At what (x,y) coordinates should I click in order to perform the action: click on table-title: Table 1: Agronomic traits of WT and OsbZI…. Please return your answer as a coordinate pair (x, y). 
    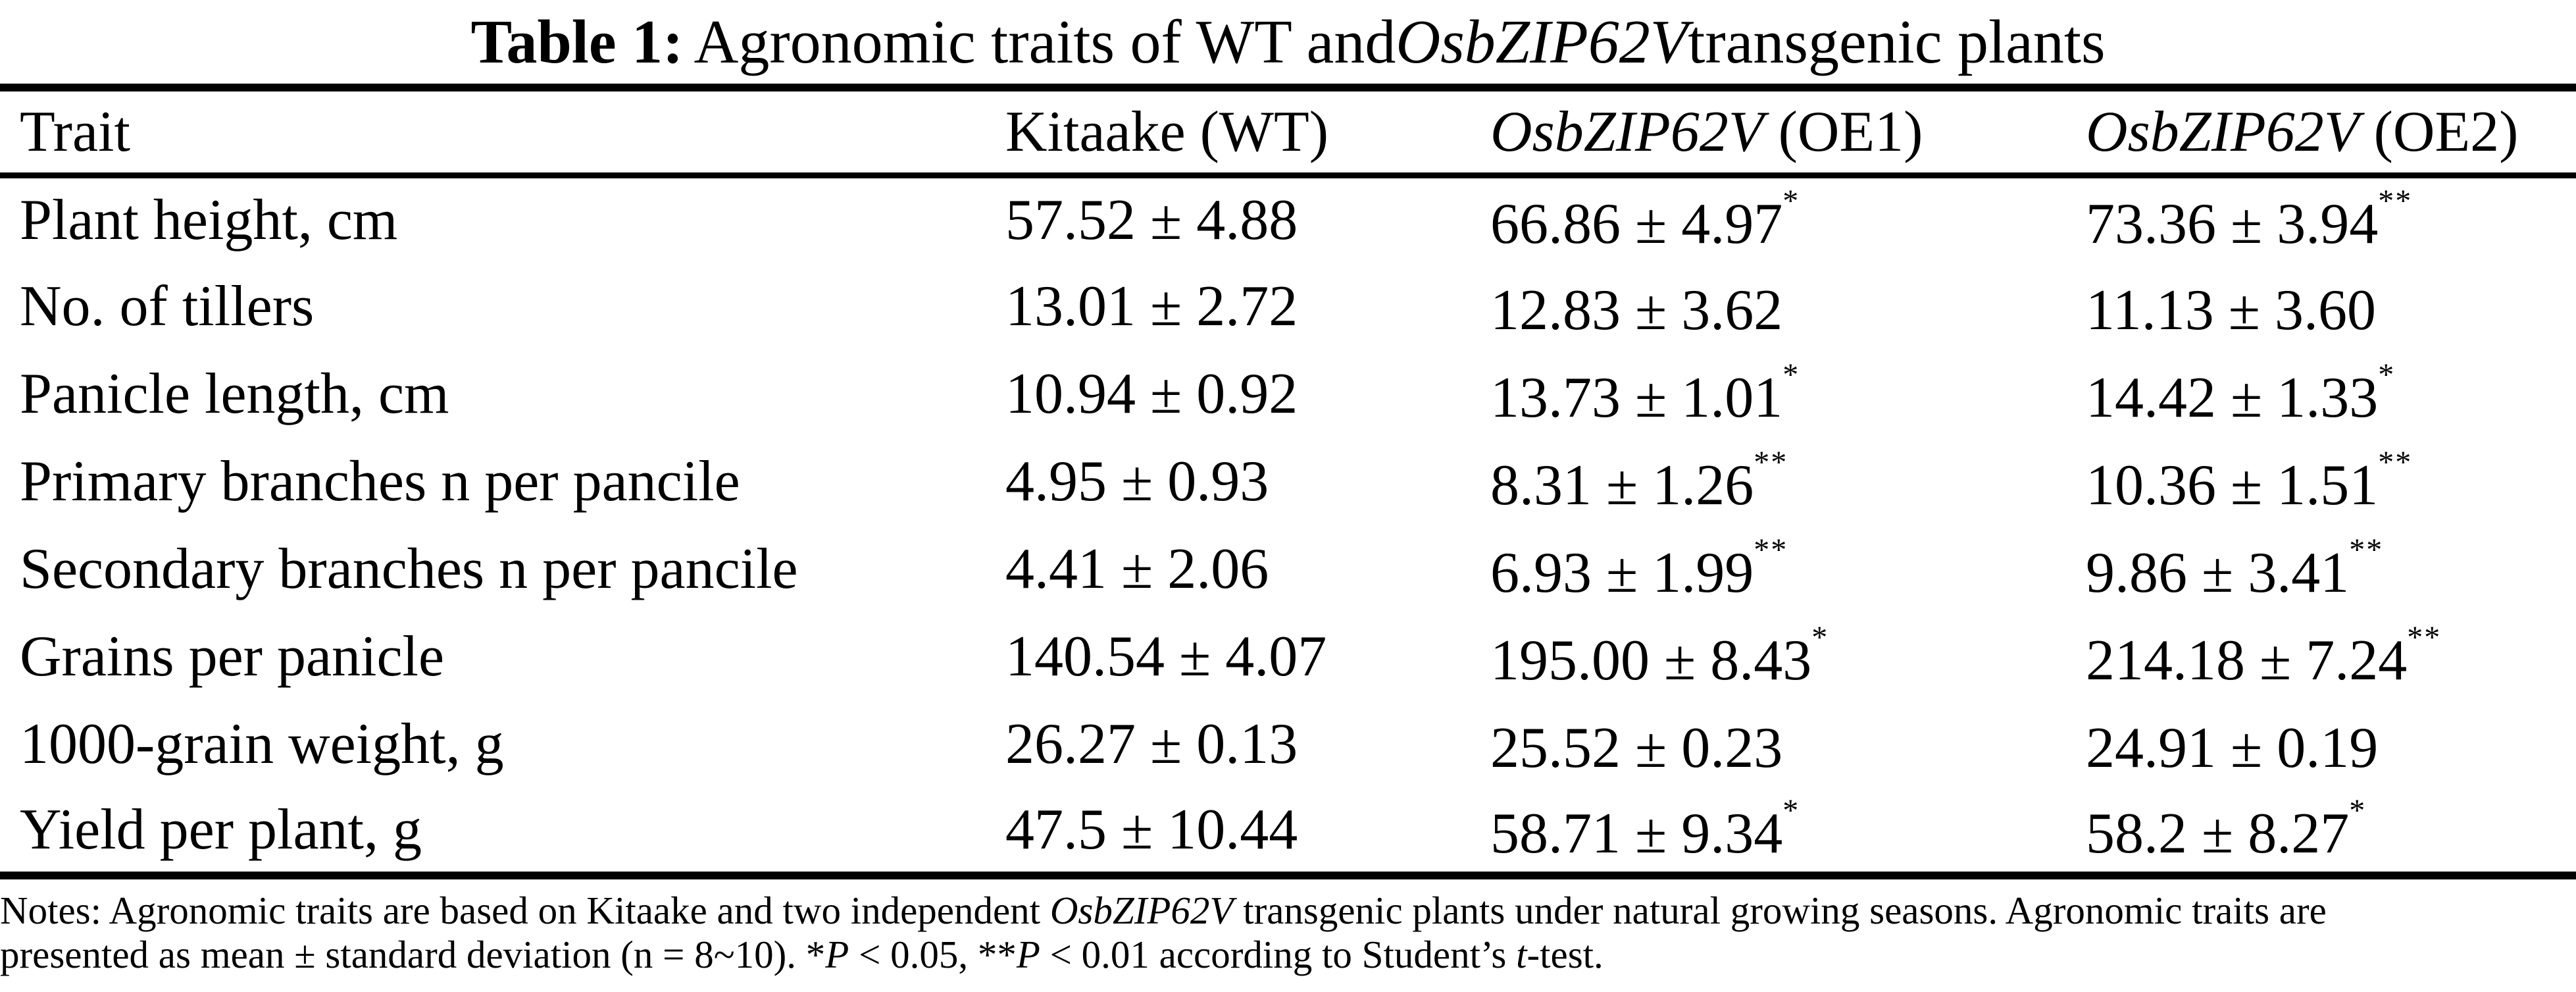
    Looking at the image, I should click on (1288, 42).